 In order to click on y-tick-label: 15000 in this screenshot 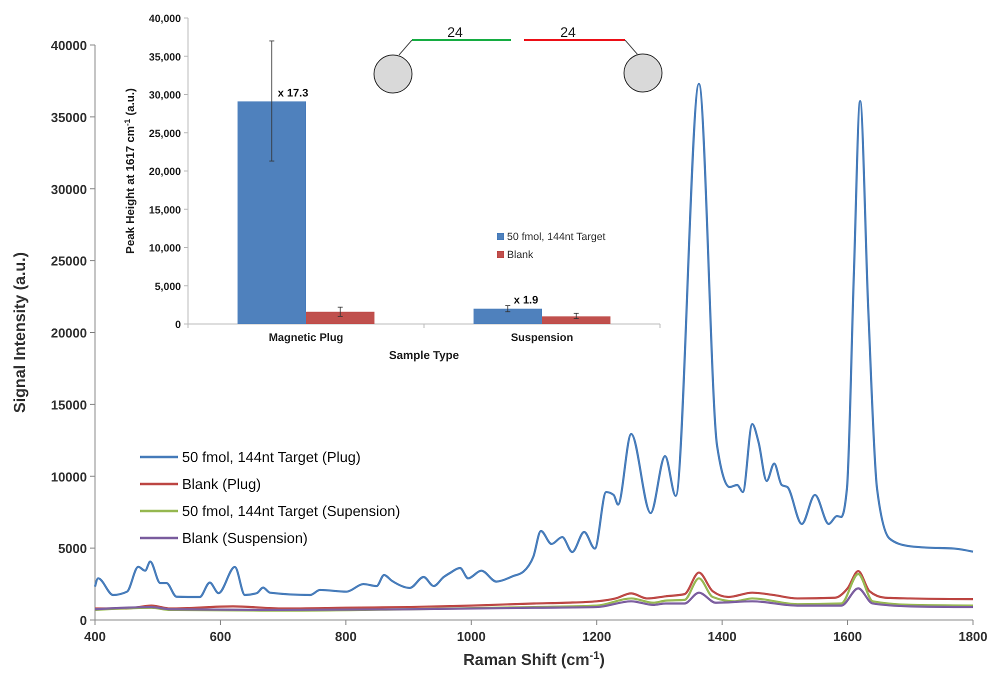, I will do `click(68, 404)`.